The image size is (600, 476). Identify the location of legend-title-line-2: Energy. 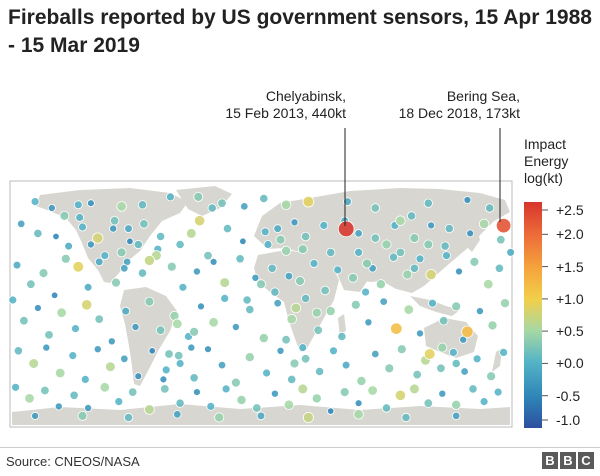
(546, 161).